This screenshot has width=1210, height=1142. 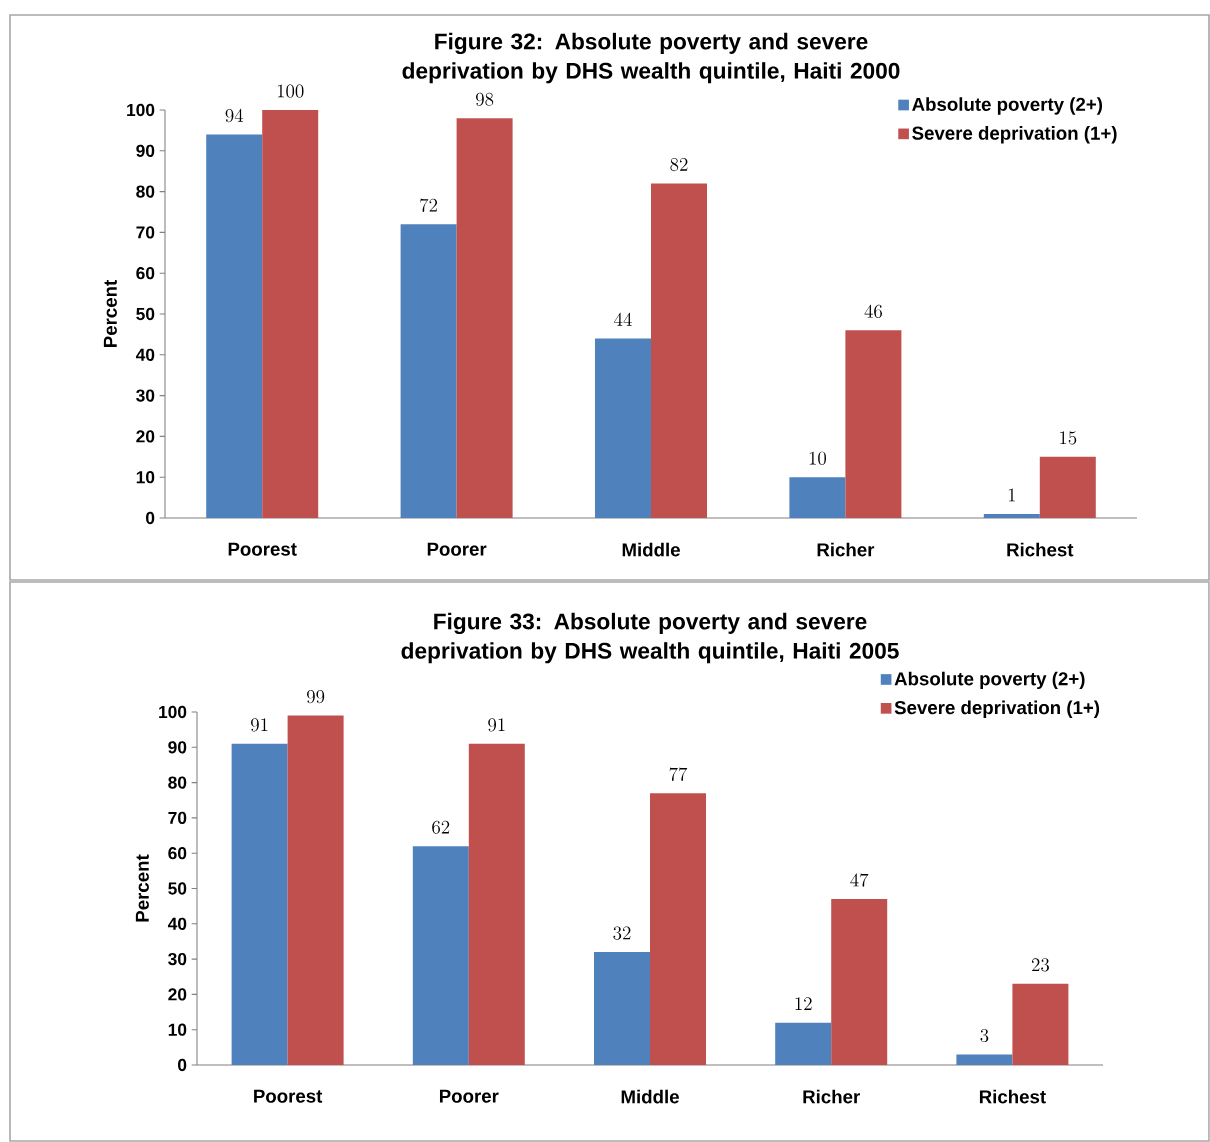 What do you see at coordinates (1068, 438) in the screenshot?
I see `data-label: 15` at bounding box center [1068, 438].